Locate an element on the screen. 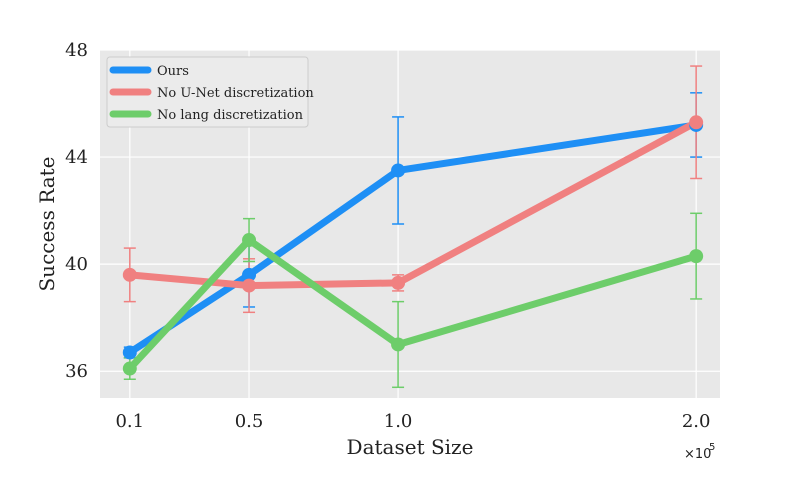 The height and width of the screenshot is (500, 800). legend-label-ours: Ours is located at coordinates (173, 71).